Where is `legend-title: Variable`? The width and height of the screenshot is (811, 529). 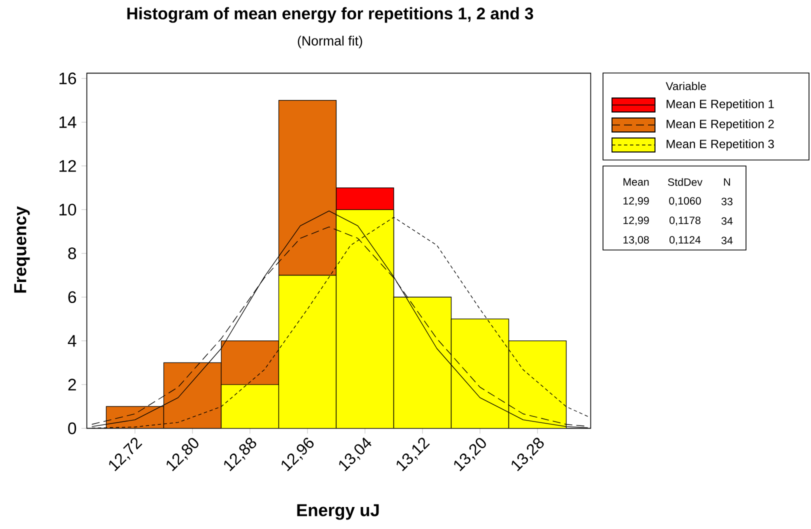
legend-title: Variable is located at coordinates (686, 86).